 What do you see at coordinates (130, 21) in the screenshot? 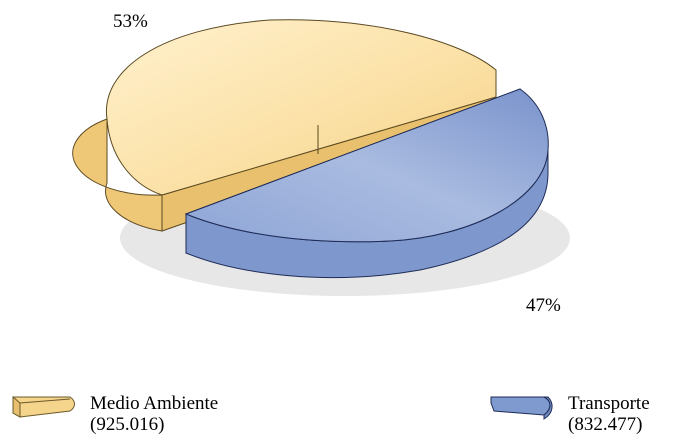
I see `percent-label-medio-ambiente: 53%` at bounding box center [130, 21].